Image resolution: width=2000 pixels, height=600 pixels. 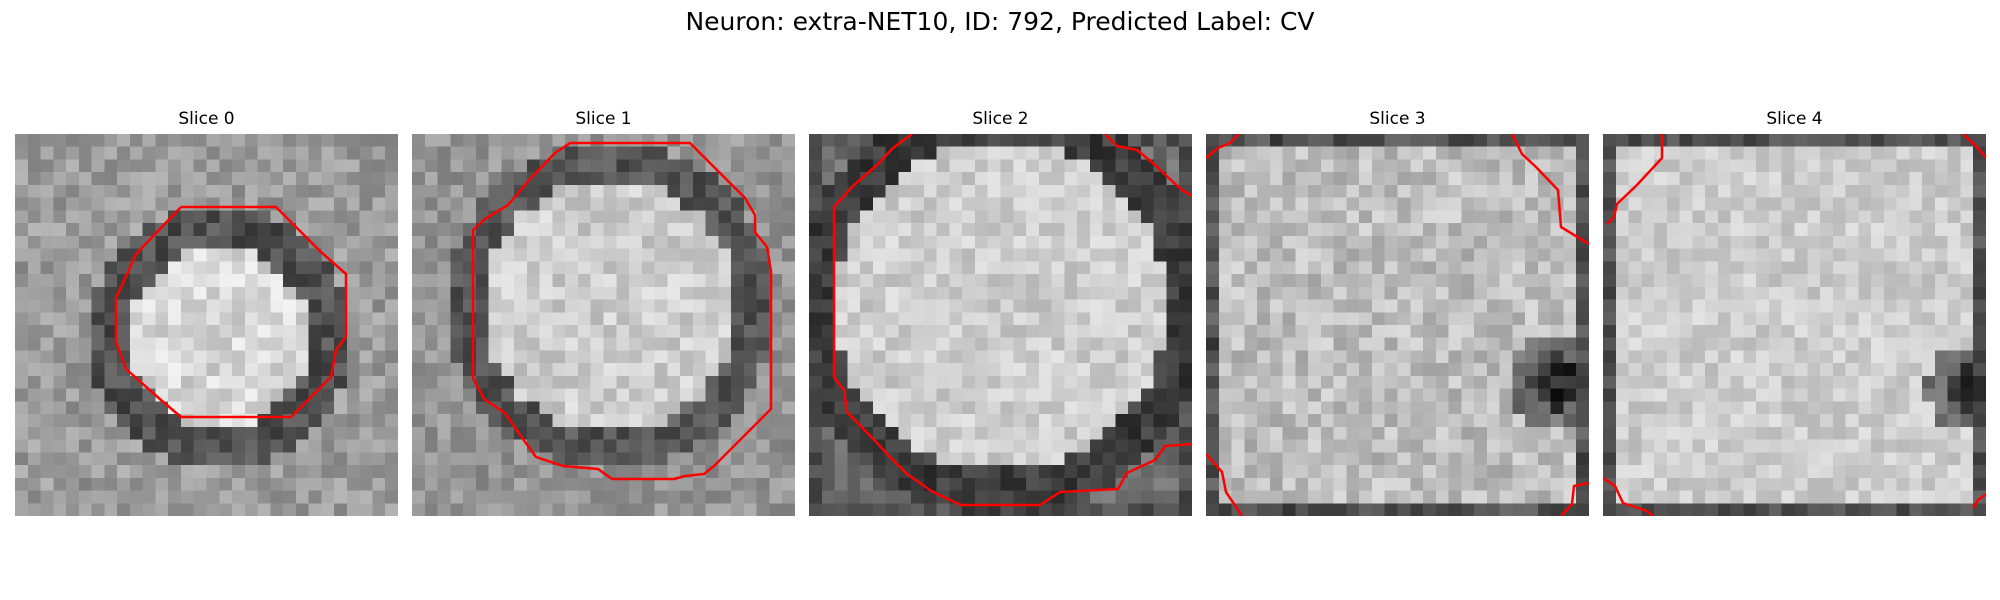 I want to click on slice-4-contour, so click(x=1794, y=325).